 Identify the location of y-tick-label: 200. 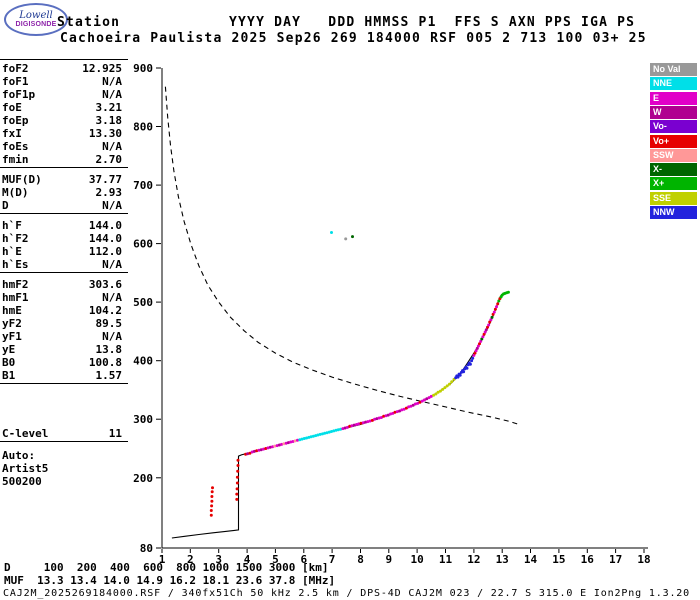
(143, 478).